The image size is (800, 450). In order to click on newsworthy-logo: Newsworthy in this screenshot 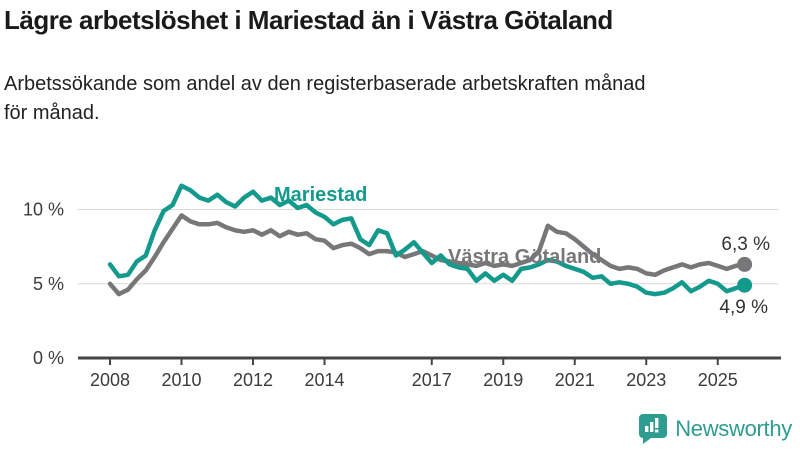, I will do `click(715, 429)`.